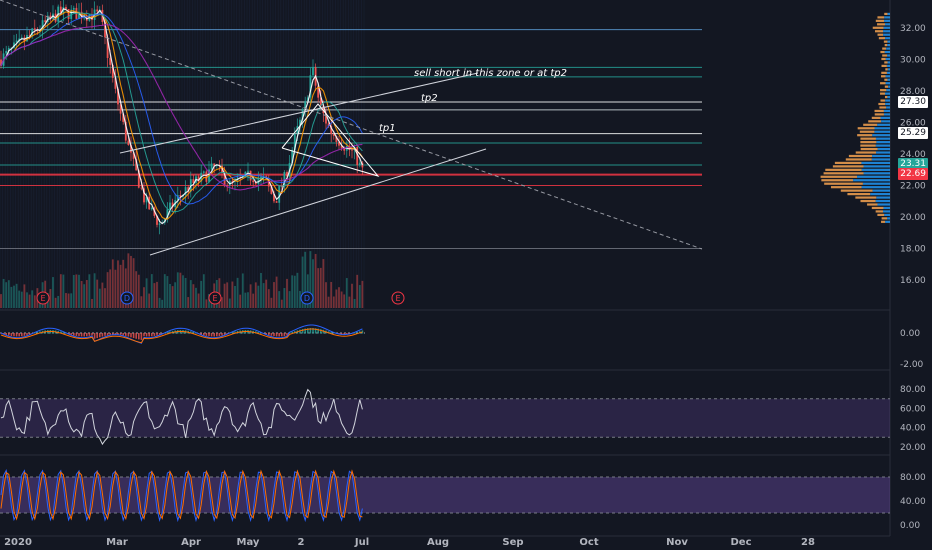 The width and height of the screenshot is (932, 550). Describe the element at coordinates (301, 542) in the screenshot. I see `time-axis-label: 2` at that location.